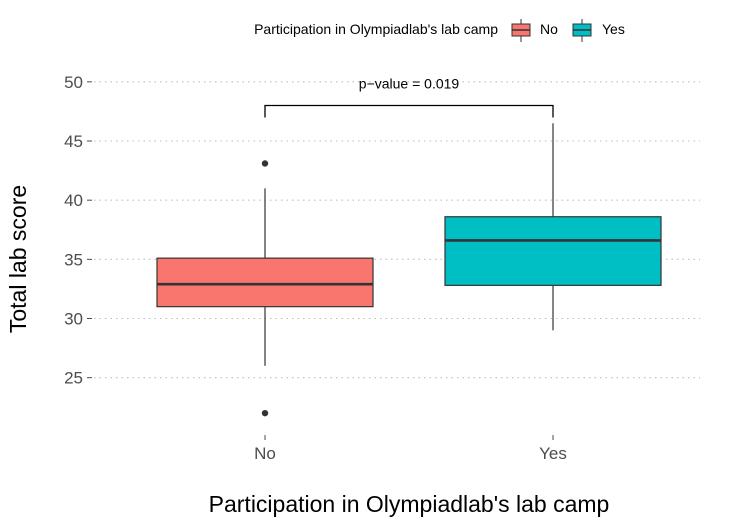 This screenshot has width=731, height=524. I want to click on significance-bracket, so click(409, 111).